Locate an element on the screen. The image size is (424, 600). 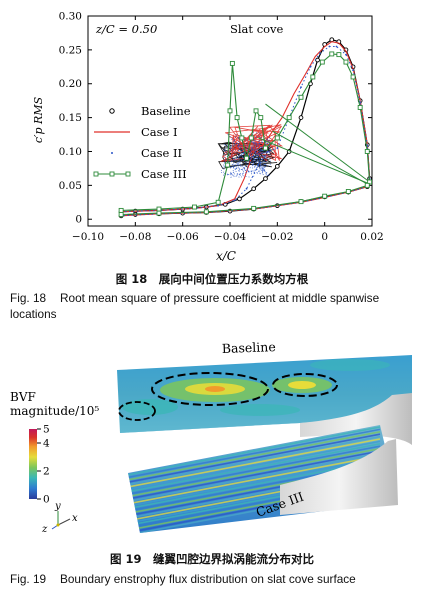
x-tick-label: −0.10 is located at coordinates (88, 237).